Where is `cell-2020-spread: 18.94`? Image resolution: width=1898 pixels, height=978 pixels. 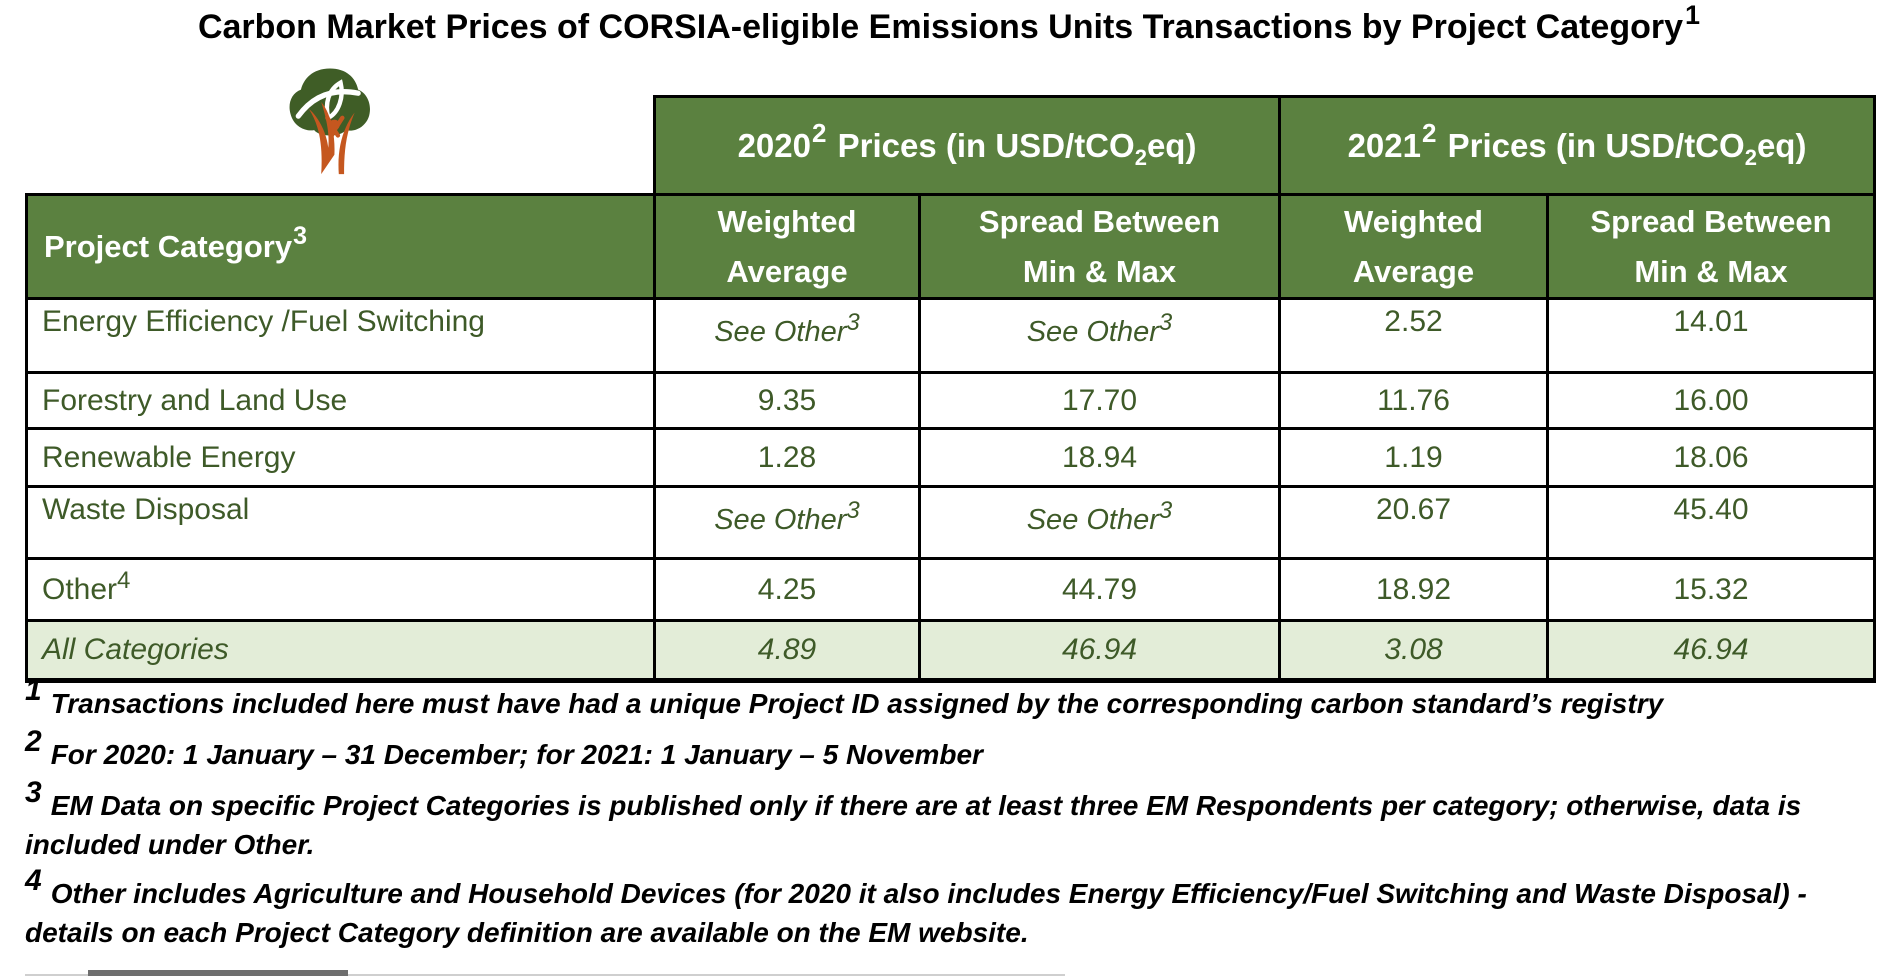 cell-2020-spread: 18.94 is located at coordinates (1099, 458).